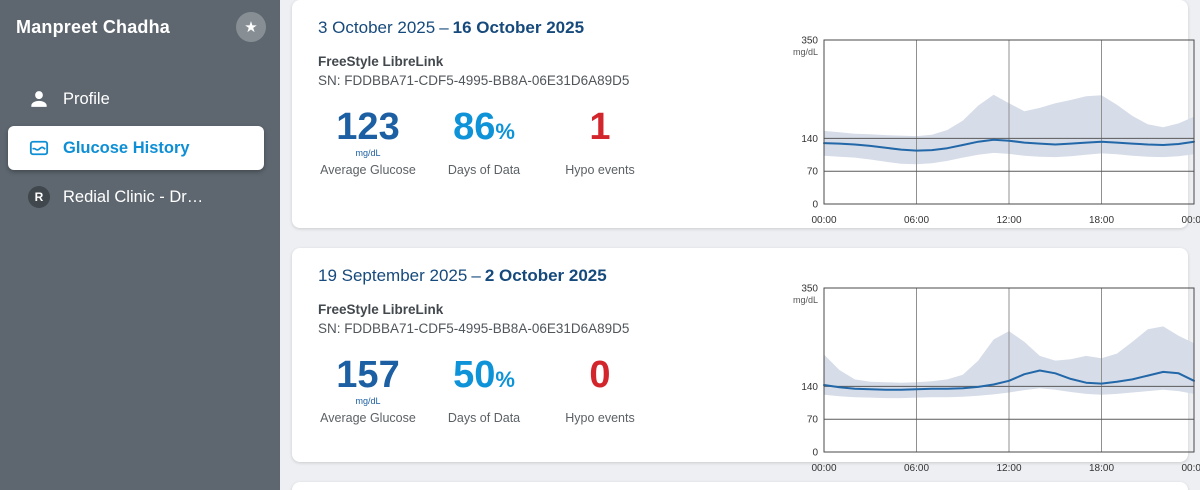  I want to click on average-glucose-value: 157, so click(368, 375).